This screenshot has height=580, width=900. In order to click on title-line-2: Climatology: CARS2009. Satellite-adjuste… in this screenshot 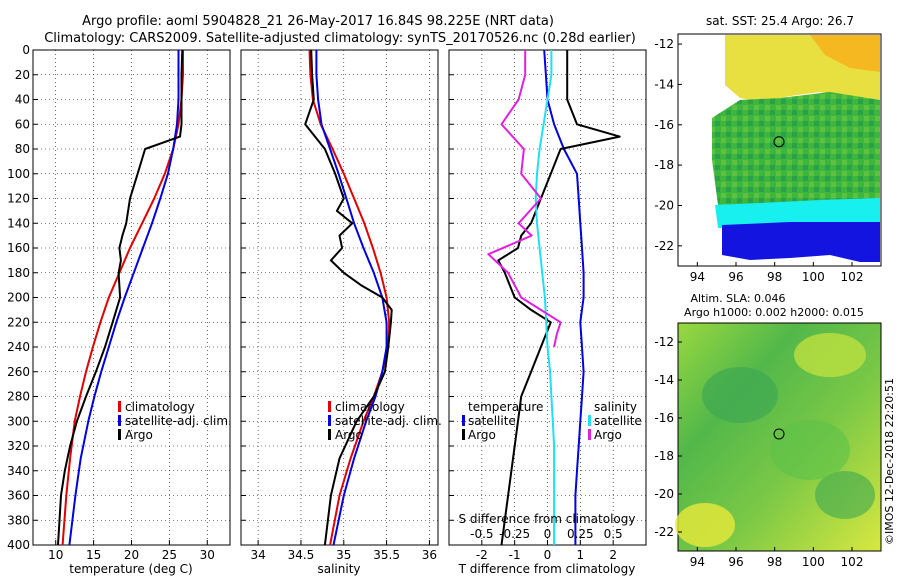, I will do `click(340, 38)`.